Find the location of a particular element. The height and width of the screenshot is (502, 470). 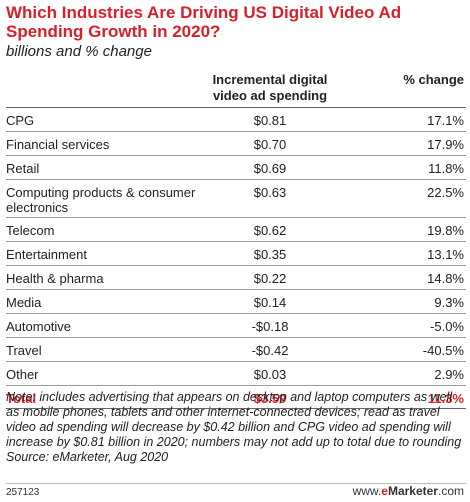

row-value: $0.81 is located at coordinates (270, 120).